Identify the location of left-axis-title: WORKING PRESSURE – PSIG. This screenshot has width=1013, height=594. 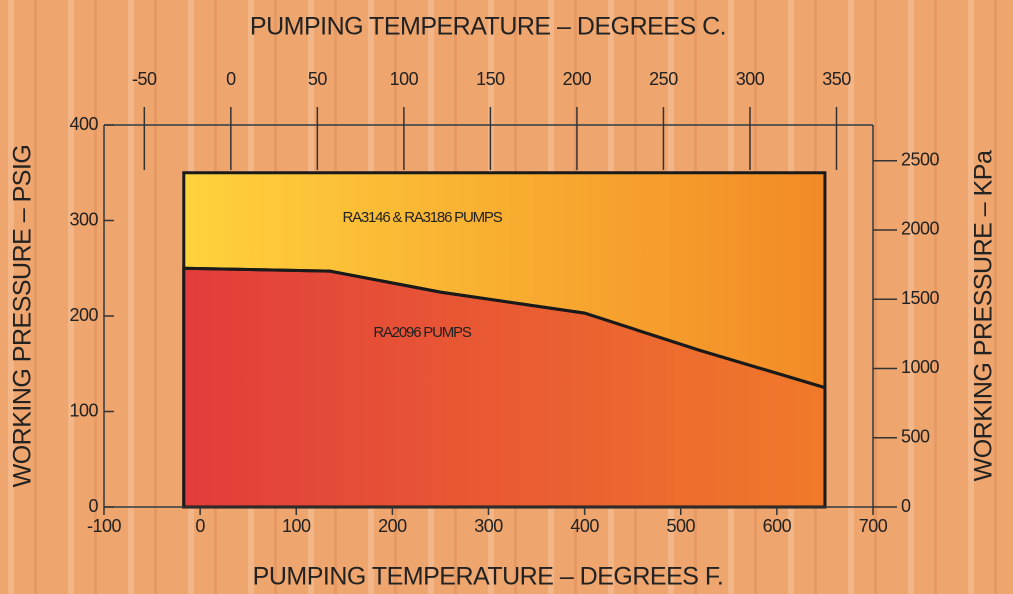
(23, 316).